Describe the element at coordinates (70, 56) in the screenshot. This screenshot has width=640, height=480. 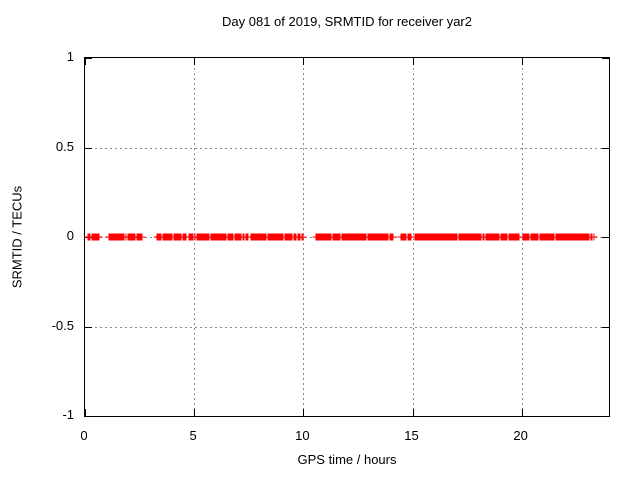
I see `y-tick-label: 1` at that location.